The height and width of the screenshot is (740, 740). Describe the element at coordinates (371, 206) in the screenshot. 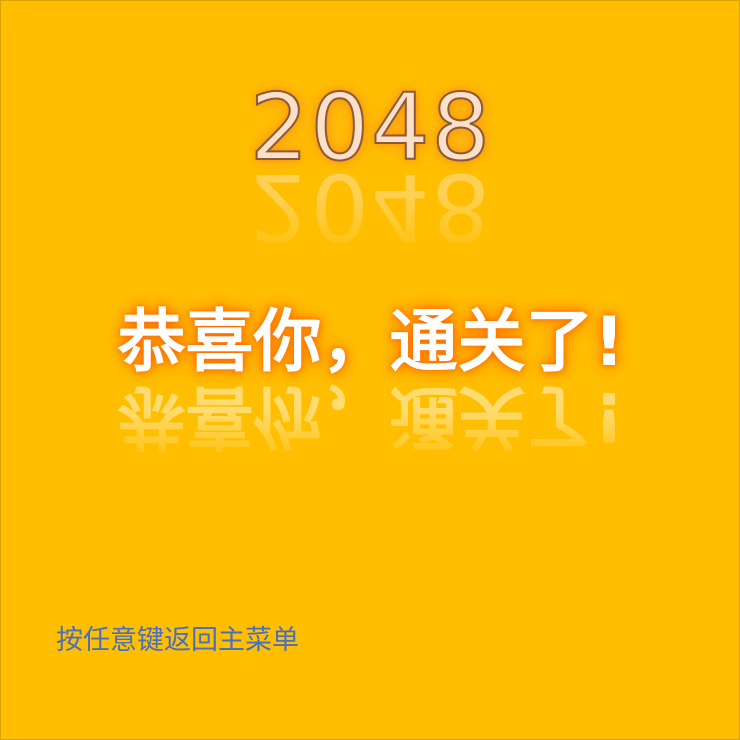

I see `game-title-reflection: 2048` at that location.